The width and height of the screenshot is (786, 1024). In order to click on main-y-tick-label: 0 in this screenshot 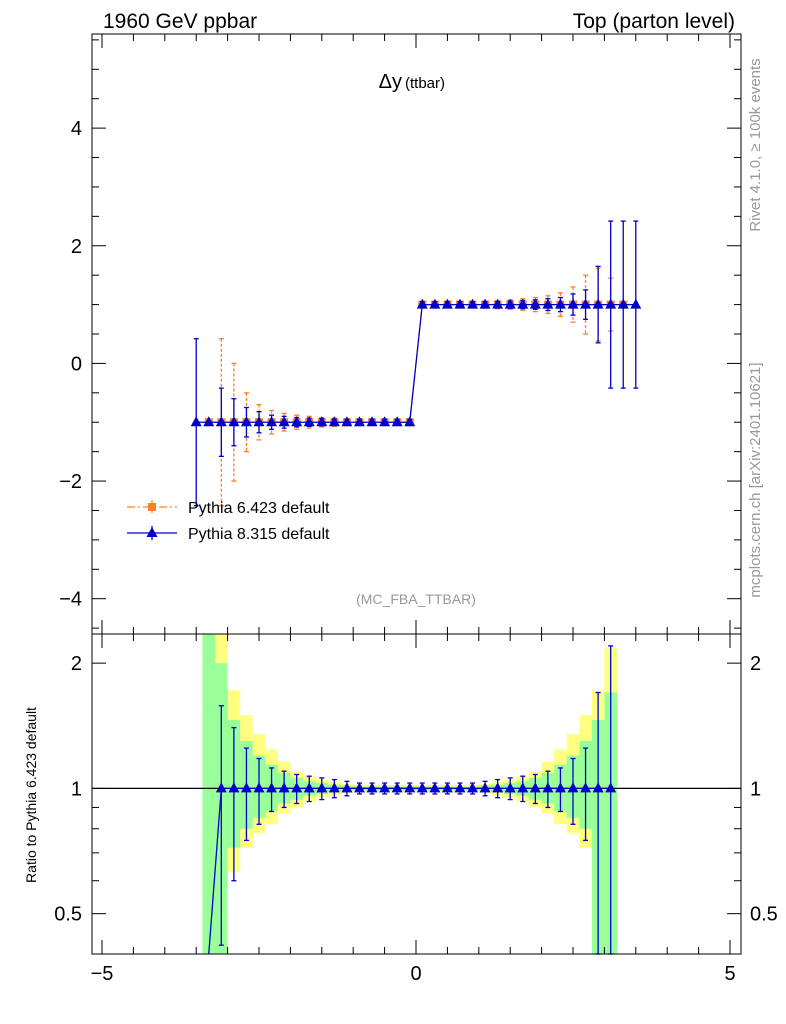, I will do `click(76, 364)`.